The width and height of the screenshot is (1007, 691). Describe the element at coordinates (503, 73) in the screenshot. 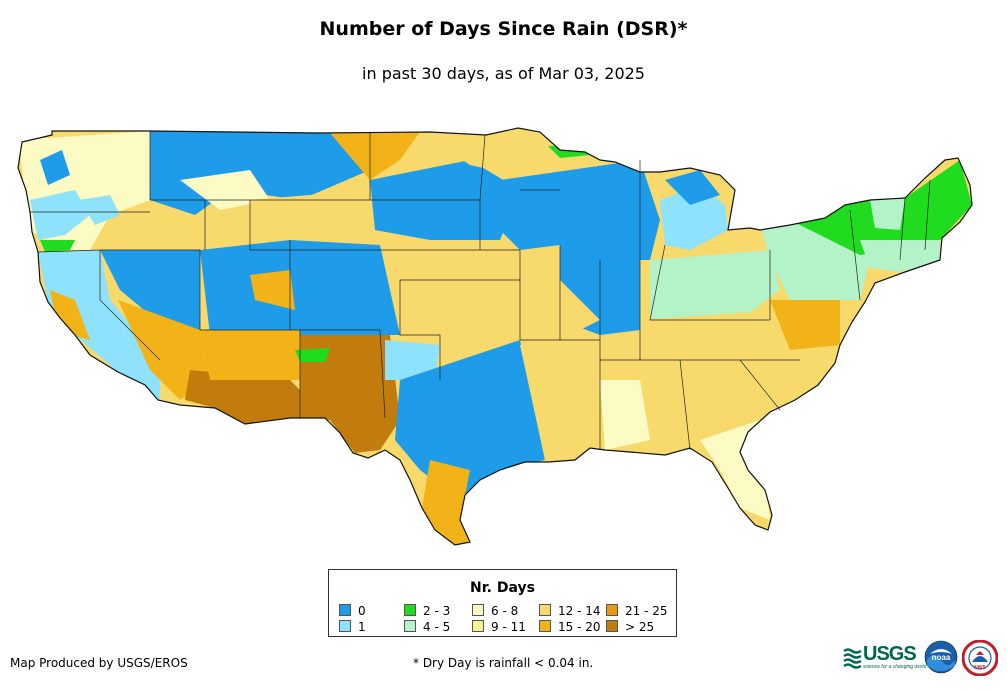

I see `map-subtitle: in past 30 days, as of Mar 03, 2025` at that location.